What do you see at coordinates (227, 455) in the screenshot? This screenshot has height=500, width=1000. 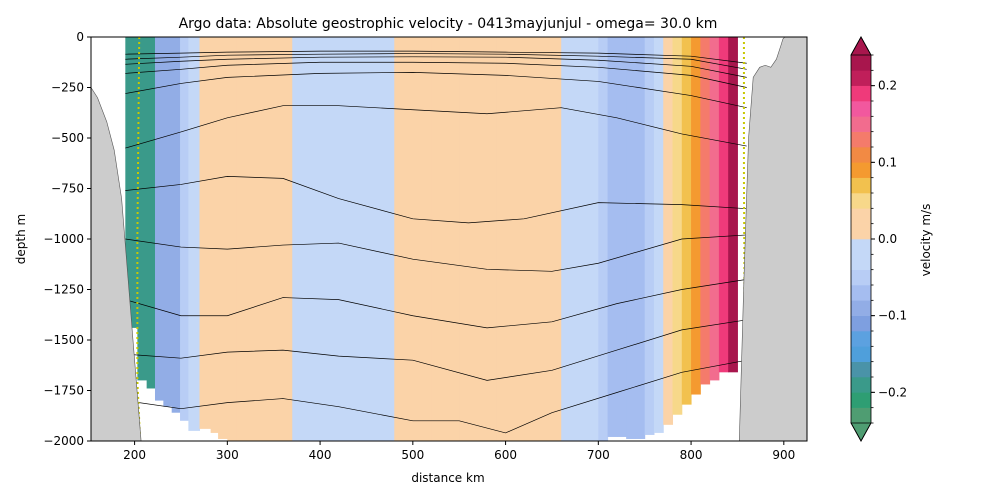 I see `x-tick-label: 300` at bounding box center [227, 455].